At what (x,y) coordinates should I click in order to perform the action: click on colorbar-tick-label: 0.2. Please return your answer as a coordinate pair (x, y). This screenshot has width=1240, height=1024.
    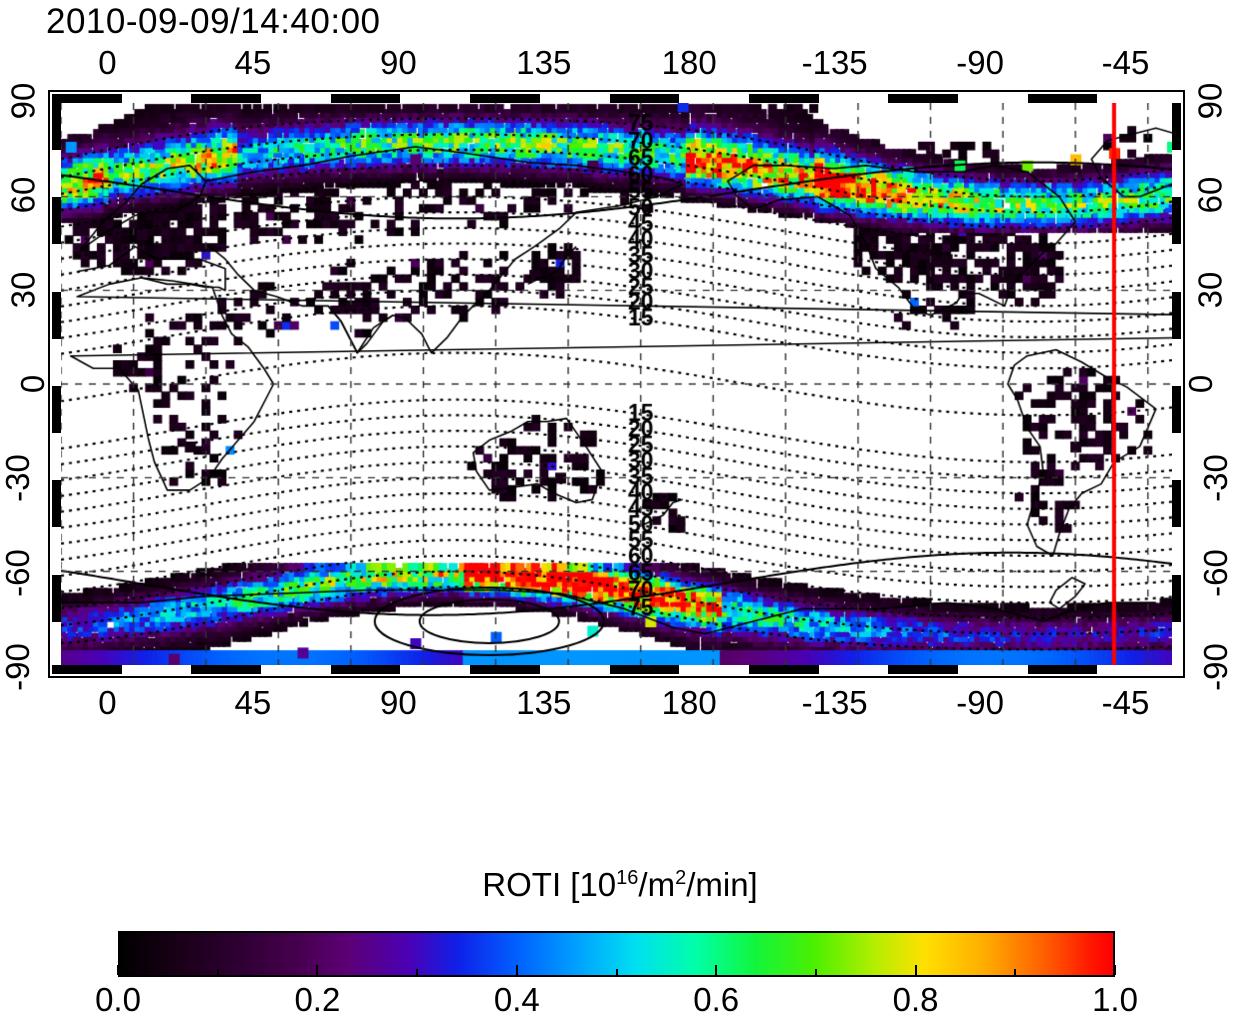
    Looking at the image, I should click on (317, 999).